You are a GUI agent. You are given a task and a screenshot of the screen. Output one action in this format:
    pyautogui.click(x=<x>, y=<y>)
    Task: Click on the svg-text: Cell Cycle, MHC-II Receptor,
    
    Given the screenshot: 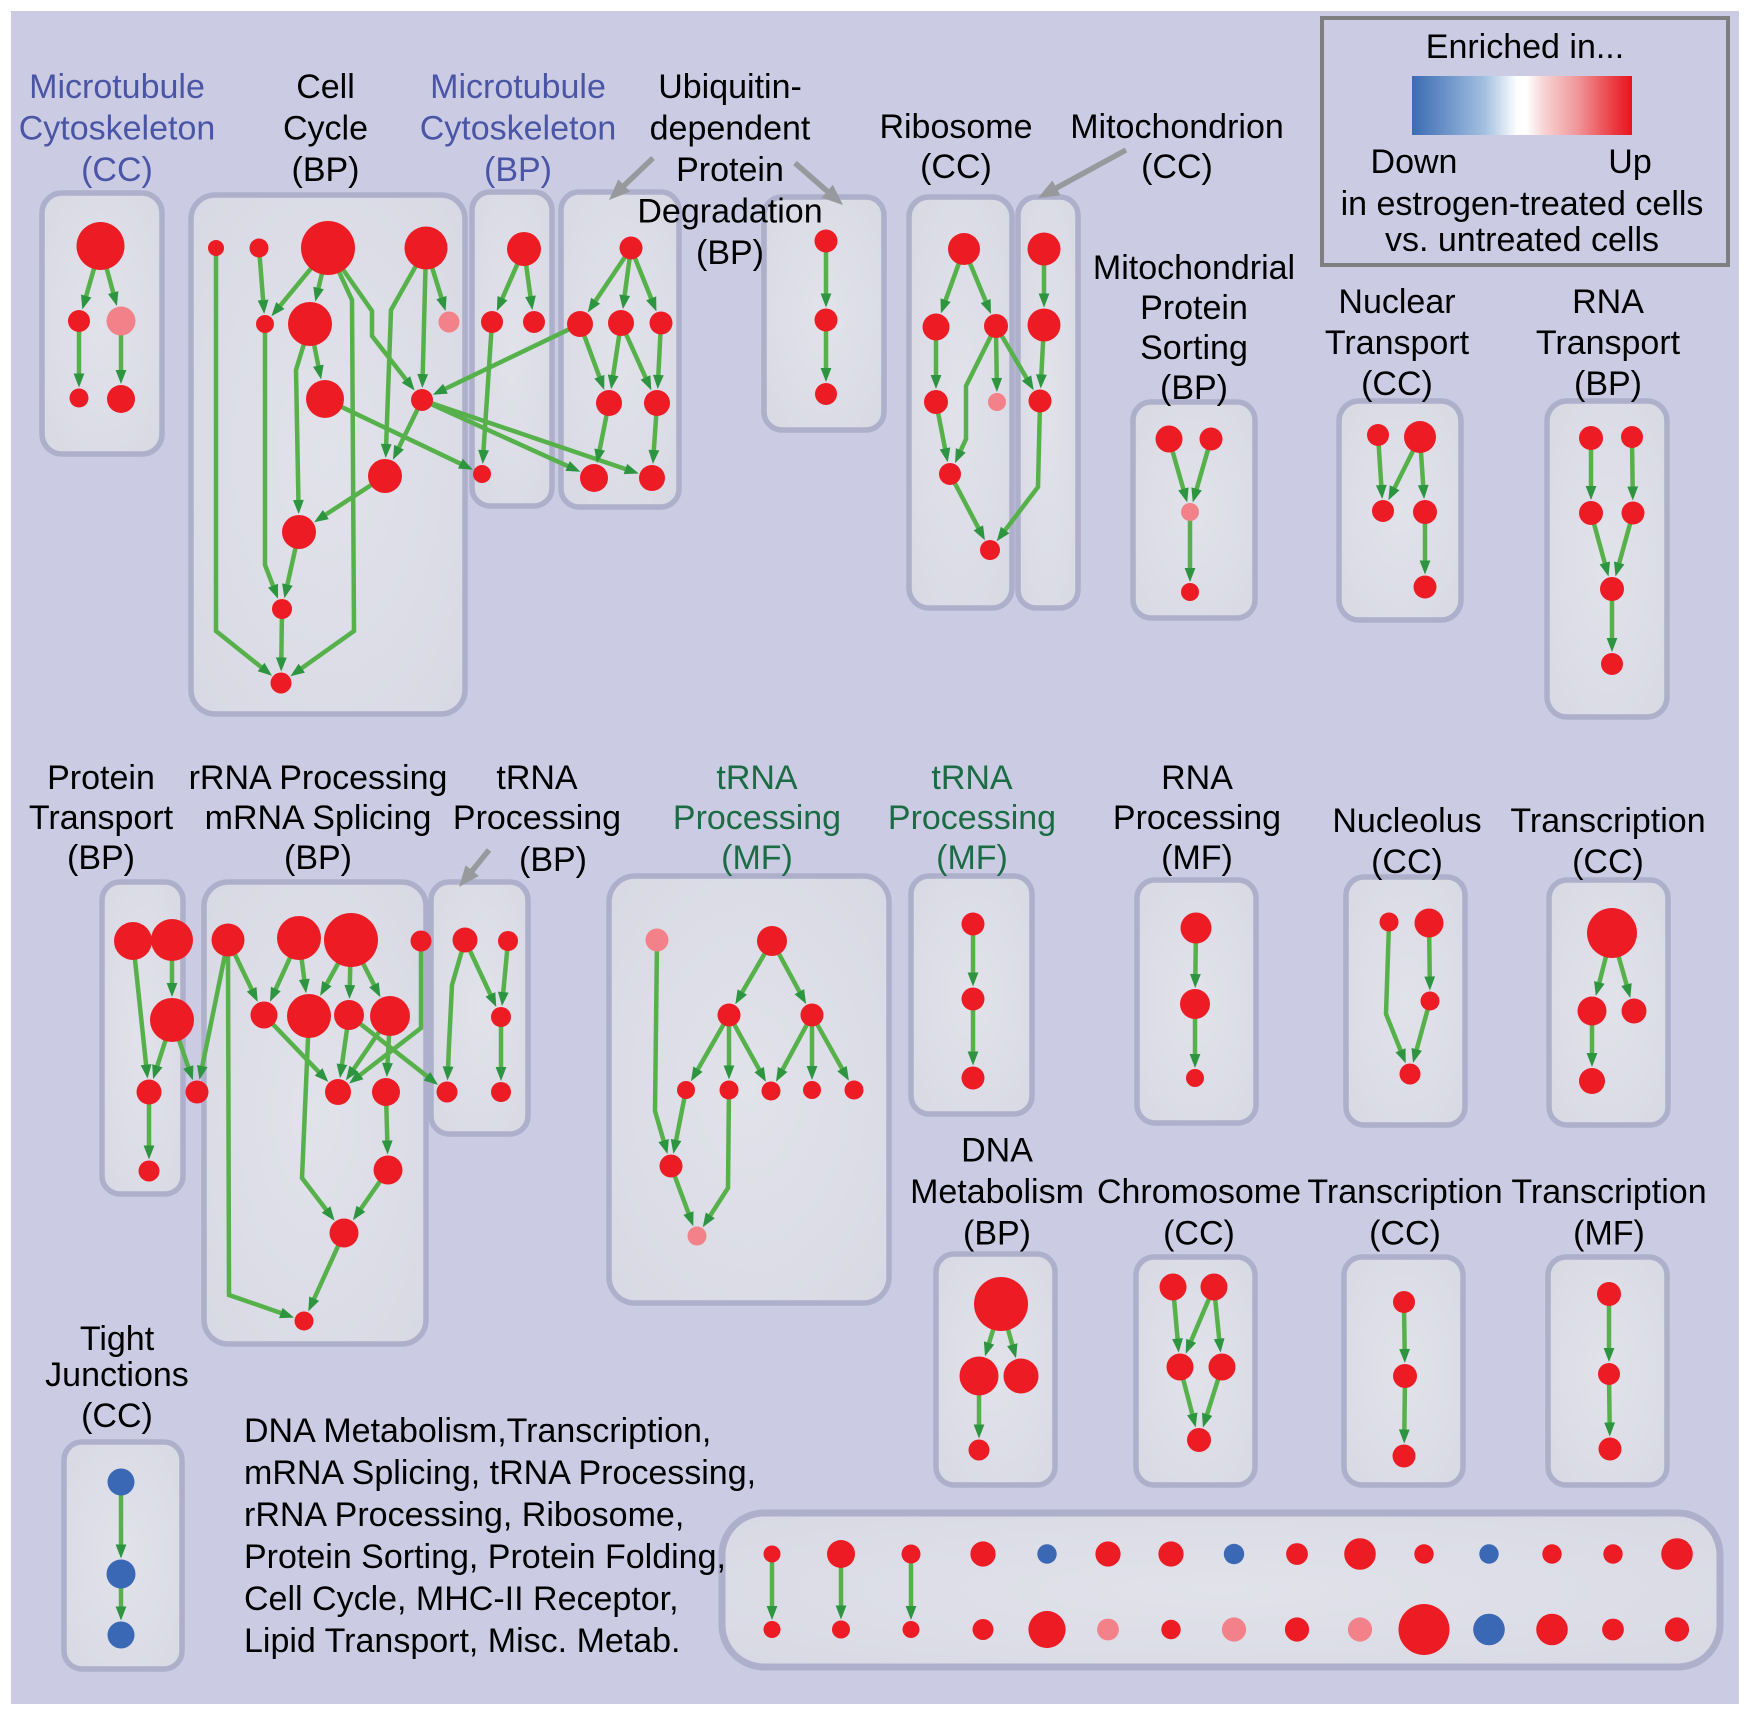 What is the action you would take?
    pyautogui.click(x=461, y=1599)
    